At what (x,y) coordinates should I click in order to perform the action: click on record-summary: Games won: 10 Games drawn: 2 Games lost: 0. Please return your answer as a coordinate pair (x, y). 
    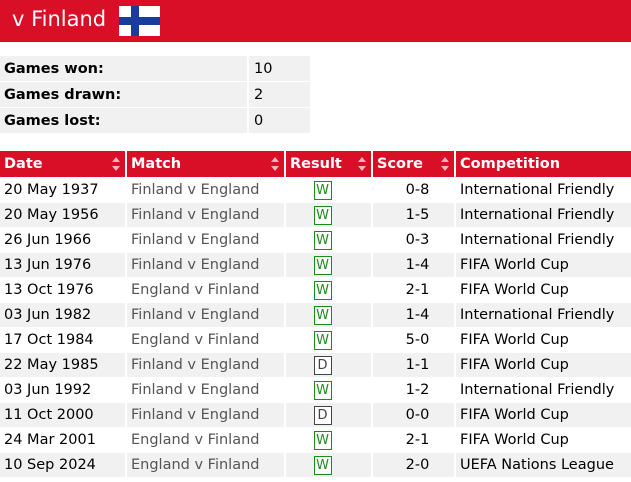
    Looking at the image, I should click on (155, 94).